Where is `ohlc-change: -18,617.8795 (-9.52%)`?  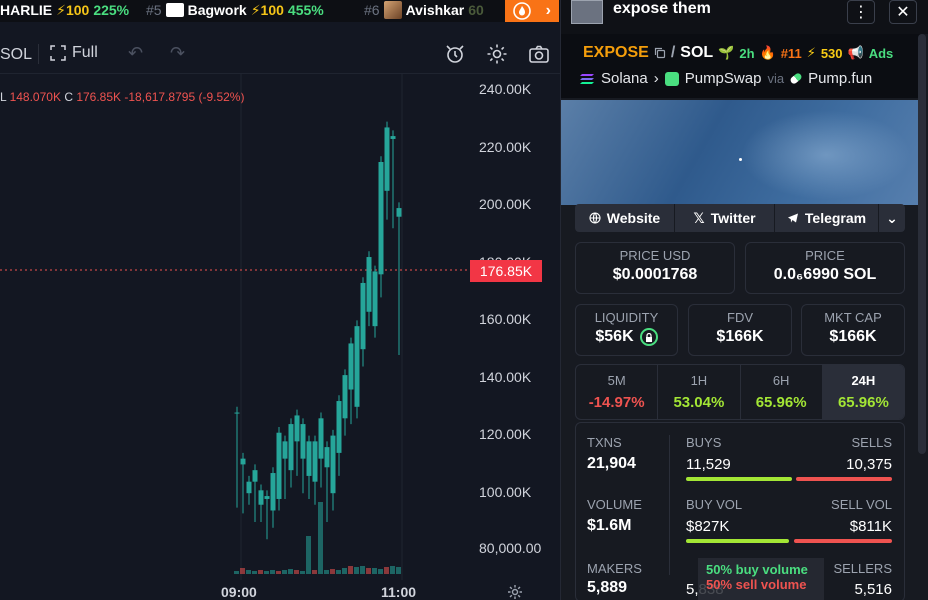
ohlc-change: -18,617.8795 (-9.52%) is located at coordinates (184, 97).